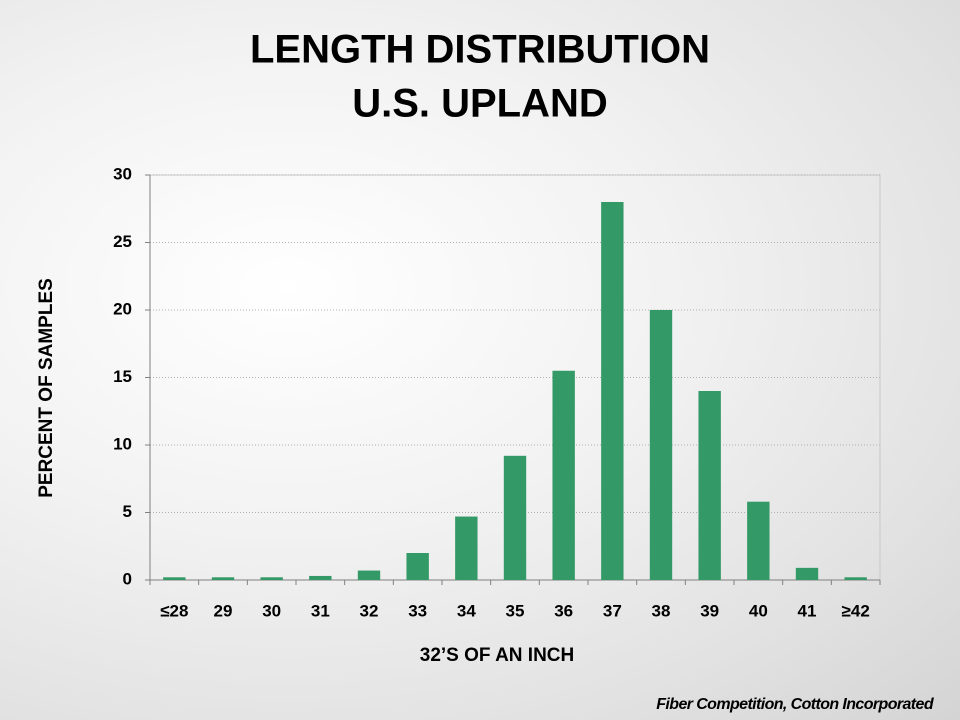 The width and height of the screenshot is (960, 720). What do you see at coordinates (369, 610) in the screenshot?
I see `x-tick-label: 32` at bounding box center [369, 610].